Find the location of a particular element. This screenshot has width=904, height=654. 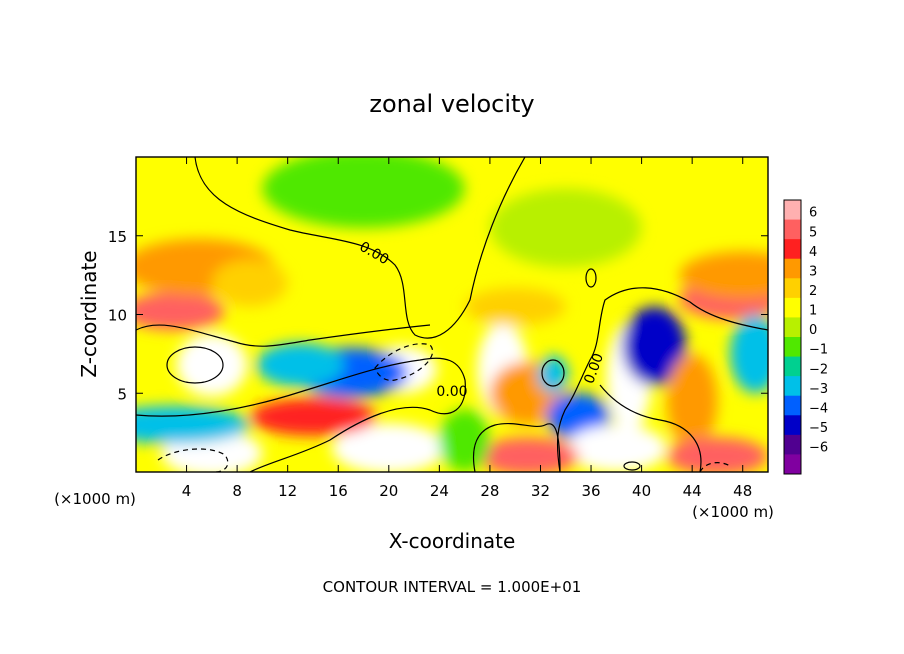

colorbar-label: −3 is located at coordinates (818, 389).